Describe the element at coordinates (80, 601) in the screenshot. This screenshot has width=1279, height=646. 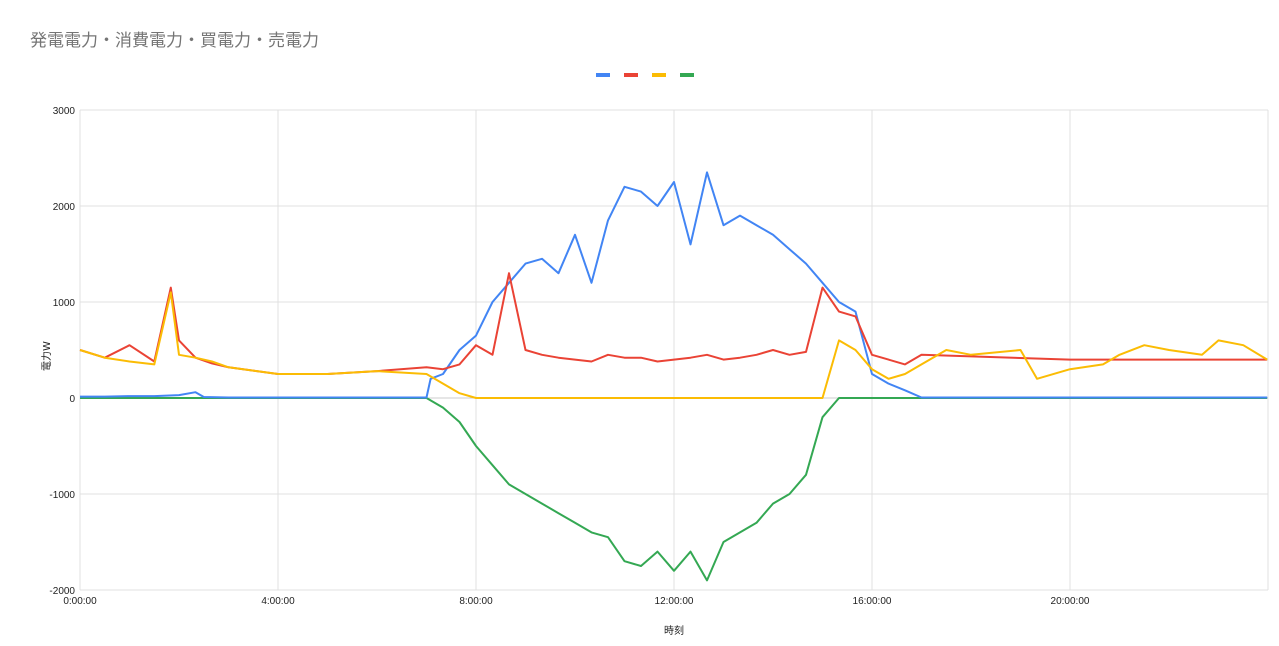
I see `x-tick-label: 0:00:00` at that location.